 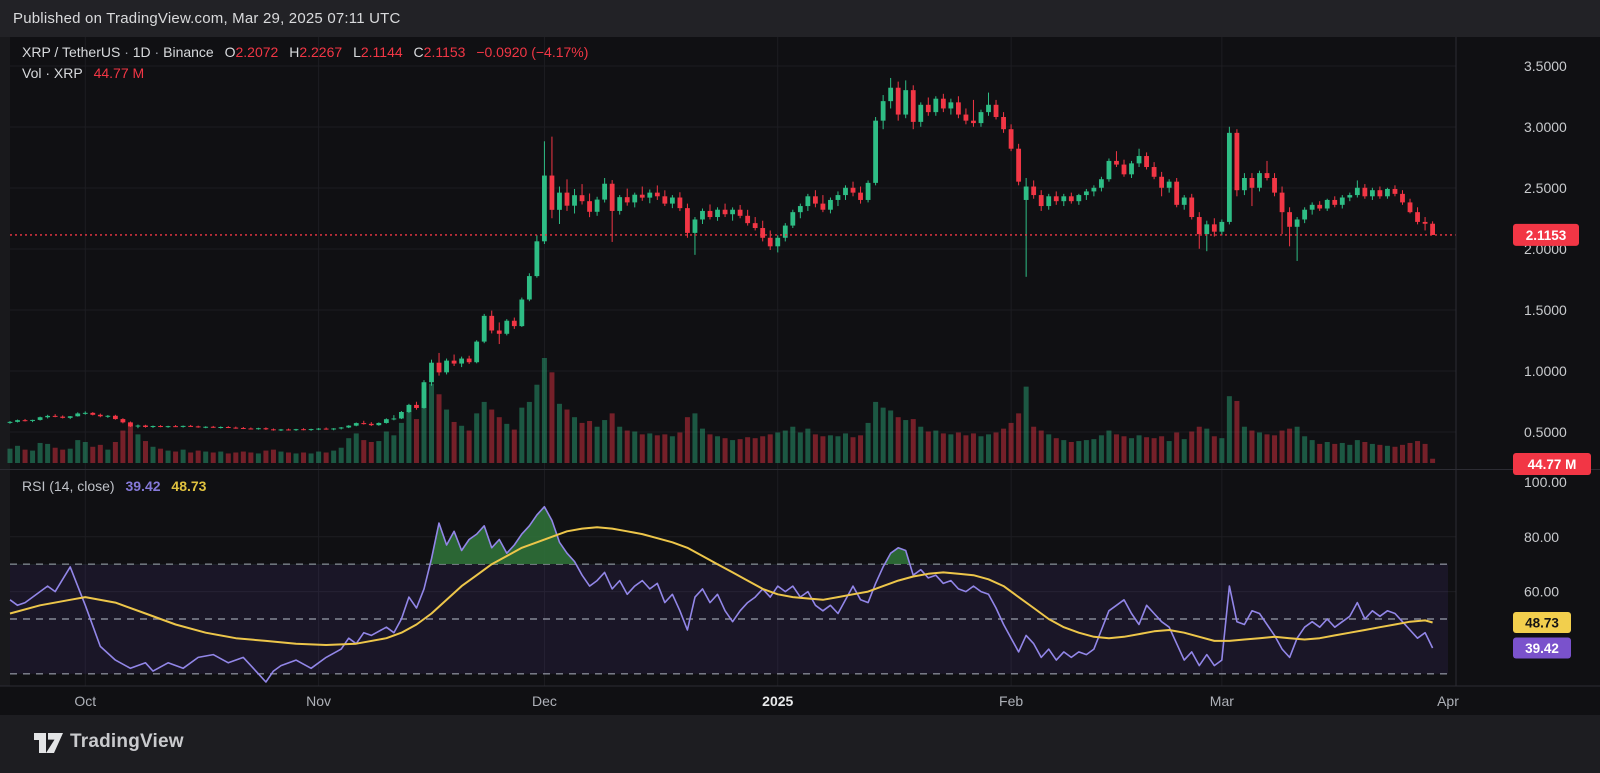 I want to click on svg-text: Nov, so click(x=318, y=701).